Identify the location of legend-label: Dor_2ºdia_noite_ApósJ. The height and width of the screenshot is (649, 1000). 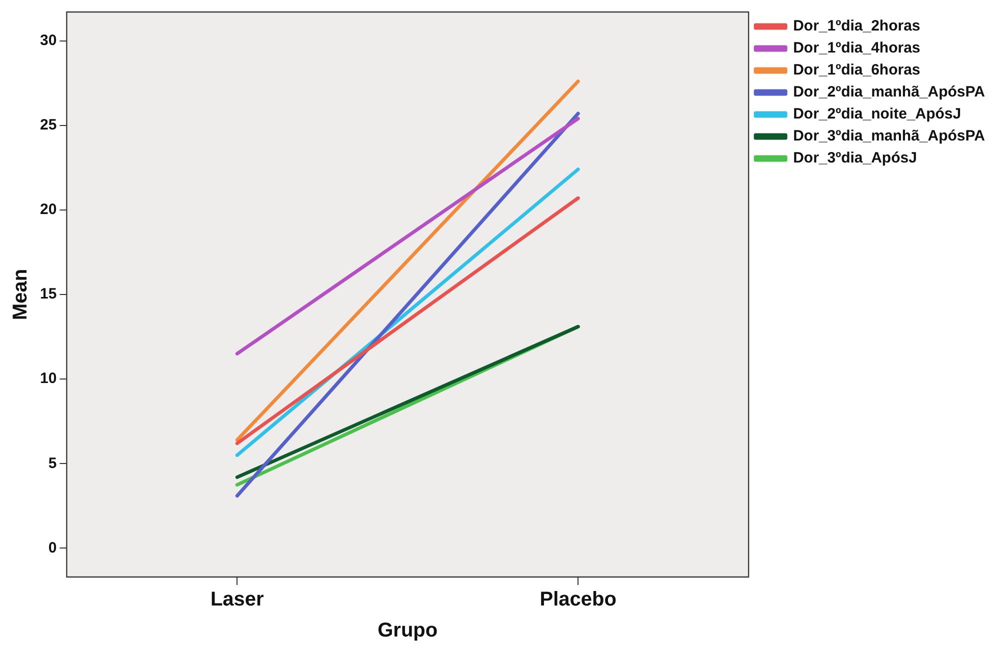
(877, 114).